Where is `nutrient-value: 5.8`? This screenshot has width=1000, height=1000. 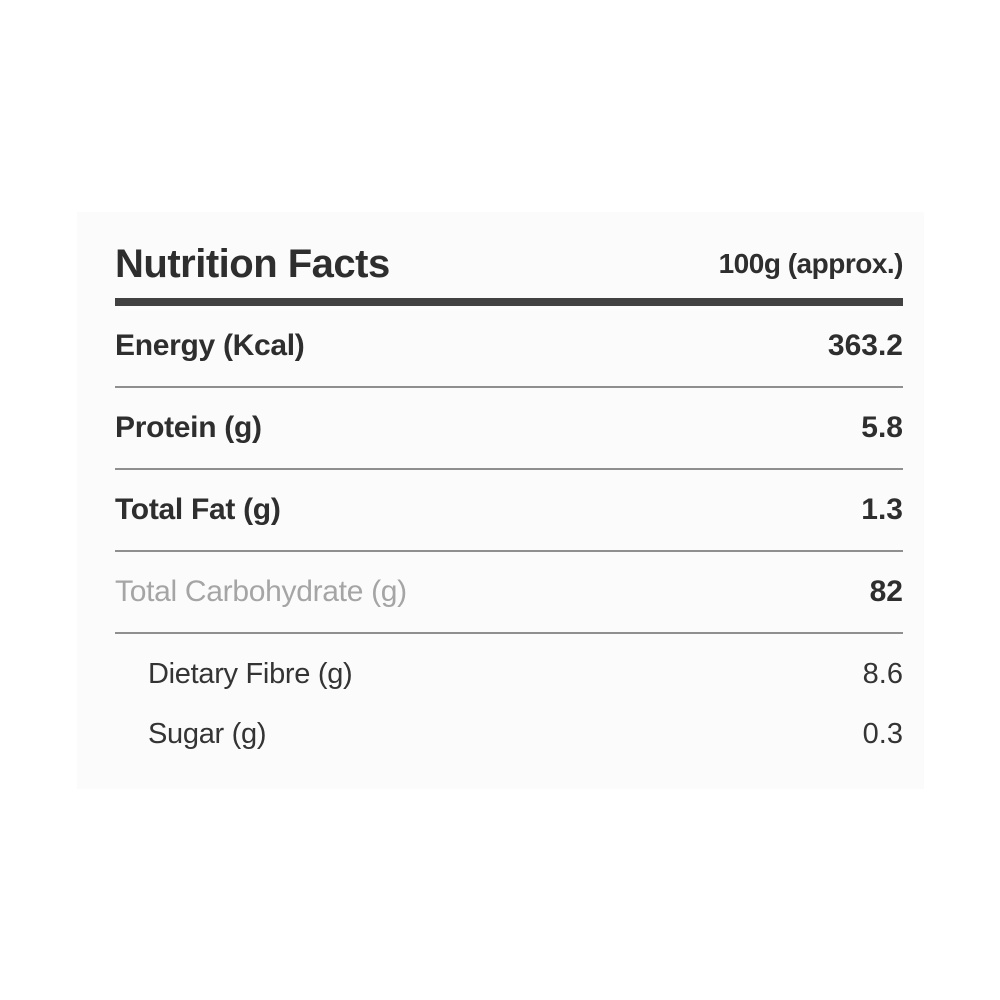
nutrient-value: 5.8 is located at coordinates (882, 427).